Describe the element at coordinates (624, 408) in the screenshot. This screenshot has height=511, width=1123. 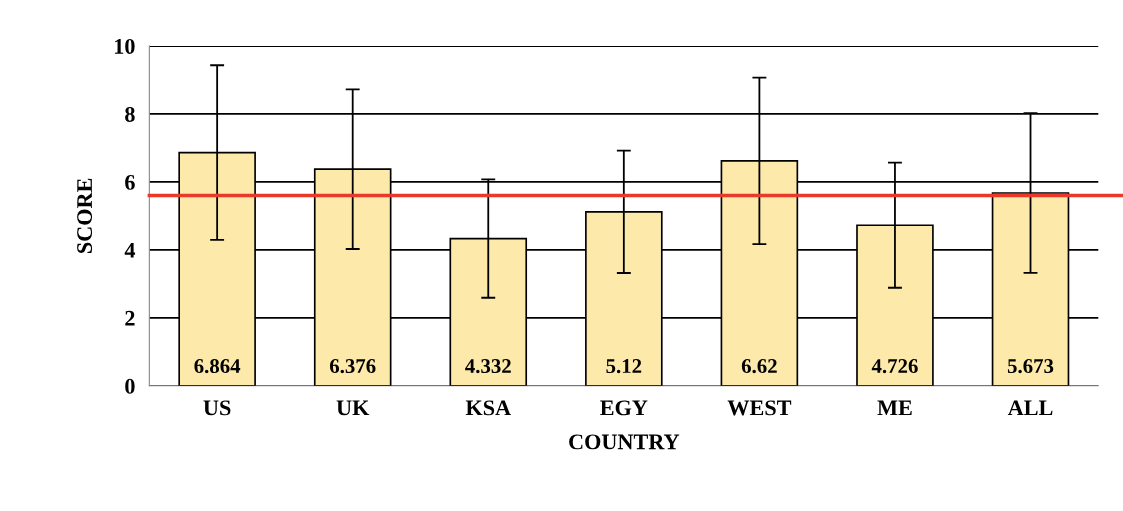
I see `x-tick-label: EGY` at that location.